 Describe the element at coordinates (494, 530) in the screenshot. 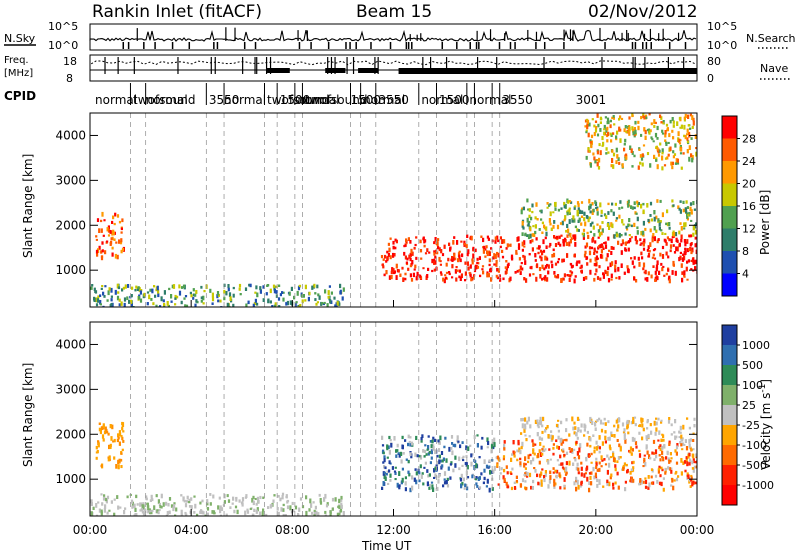

I see `x-tick-label: 16:00` at that location.